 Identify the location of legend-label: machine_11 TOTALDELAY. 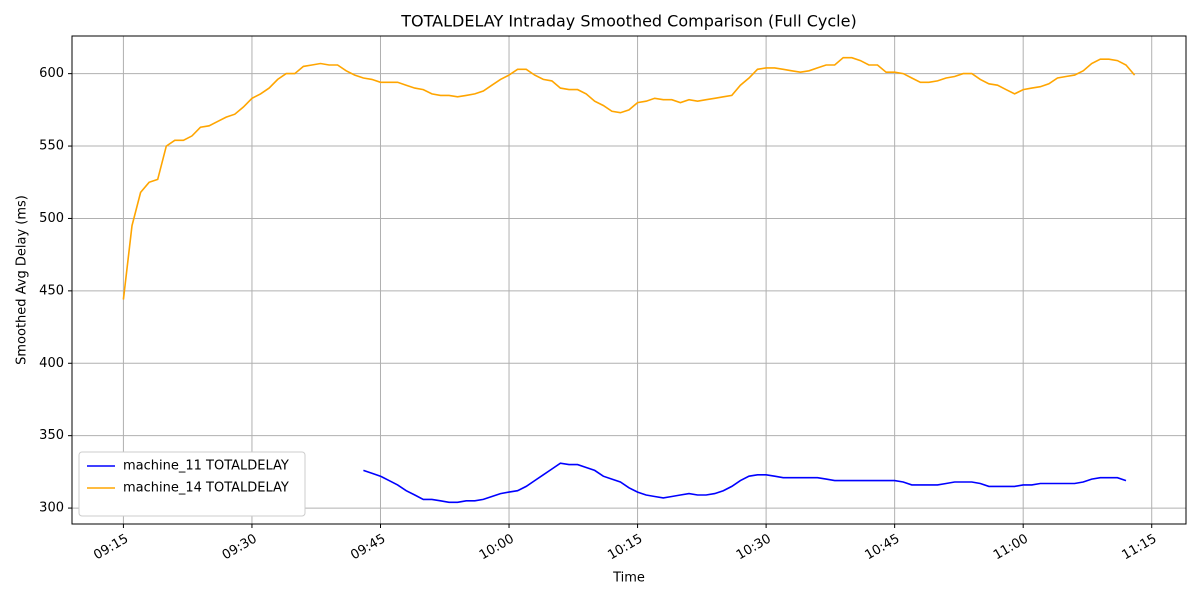
(206, 466).